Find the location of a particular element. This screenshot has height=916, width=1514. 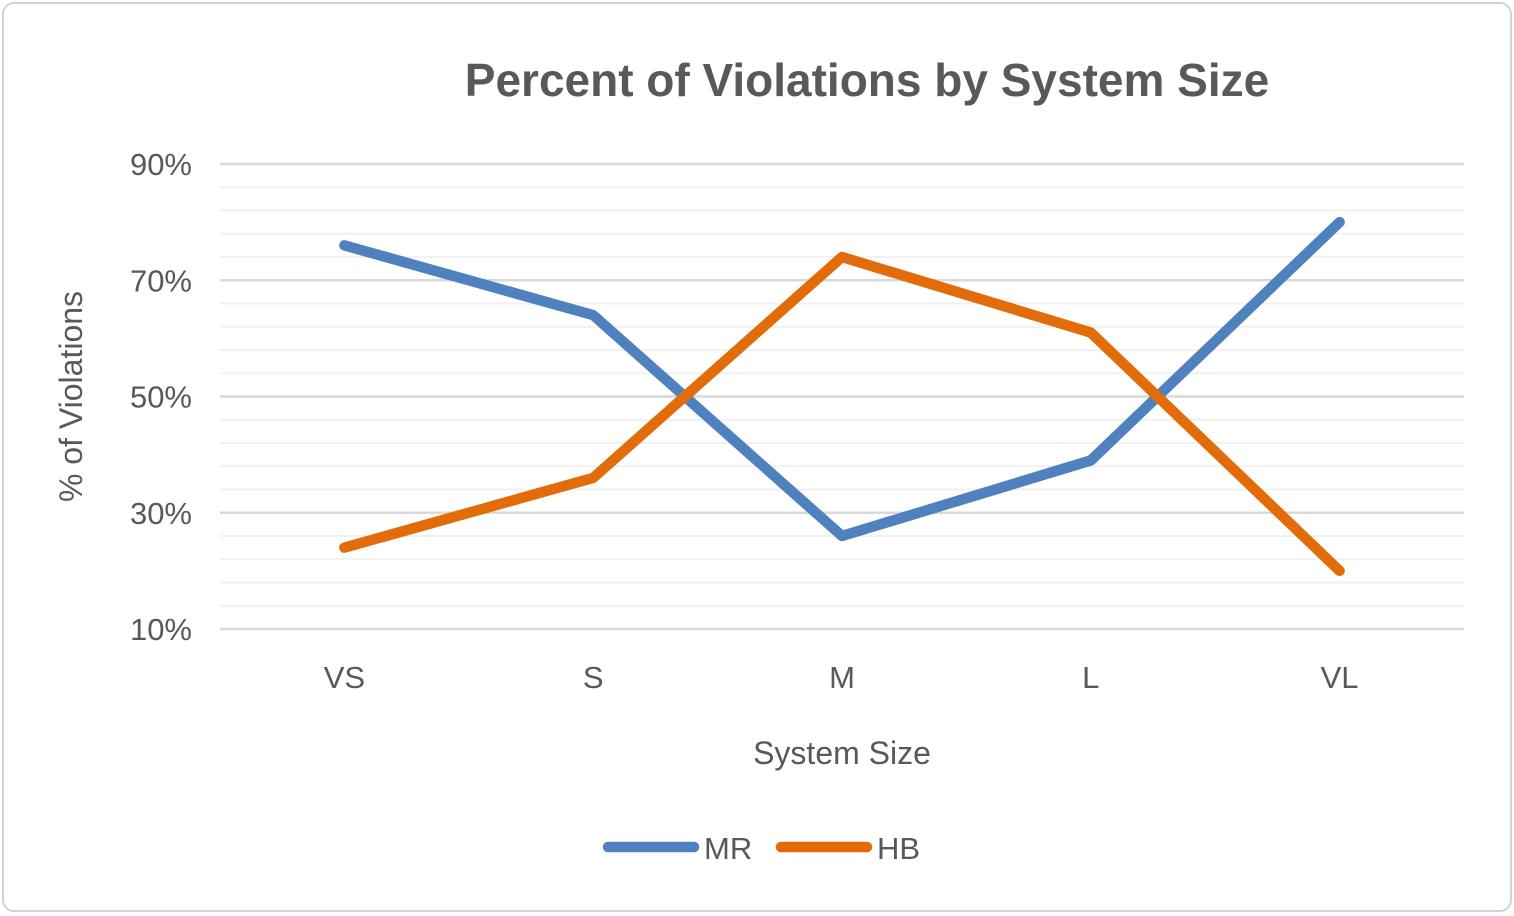

x-axis-tick-label: L is located at coordinates (1090, 677).